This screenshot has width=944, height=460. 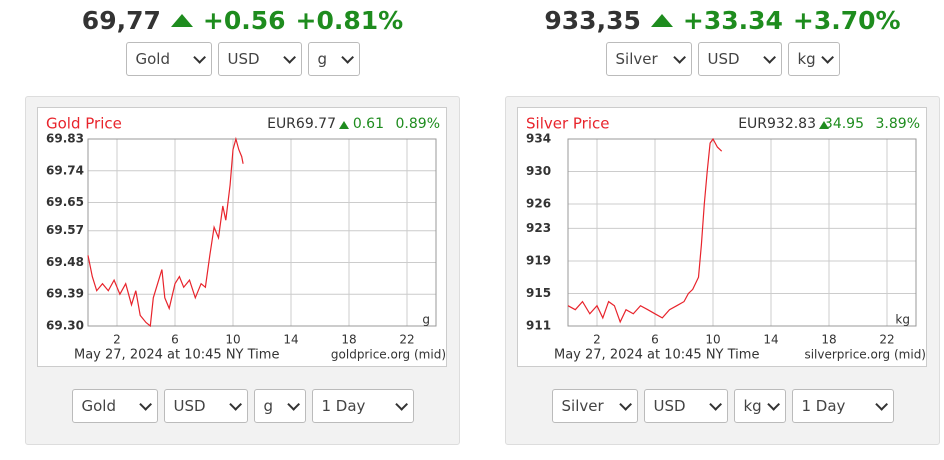 What do you see at coordinates (844, 124) in the screenshot?
I see `quote-change: 34.95` at bounding box center [844, 124].